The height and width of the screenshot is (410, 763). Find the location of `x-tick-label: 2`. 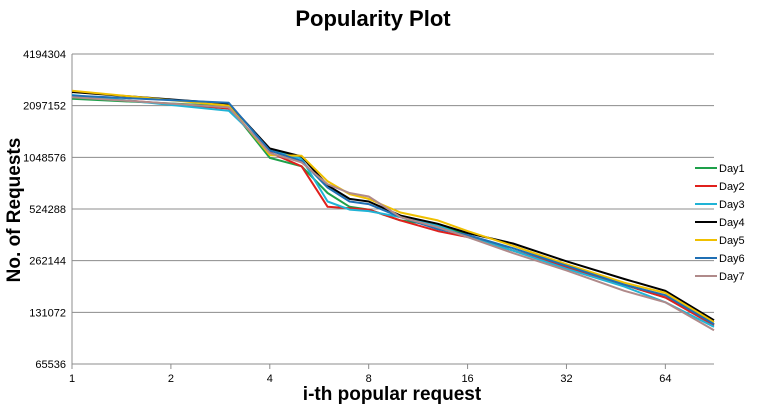

x-tick-label: 2 is located at coordinates (171, 379).